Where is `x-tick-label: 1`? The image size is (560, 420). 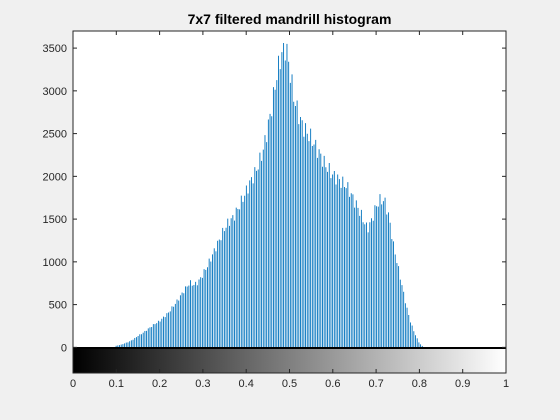
x-tick-label: 1 is located at coordinates (506, 384).